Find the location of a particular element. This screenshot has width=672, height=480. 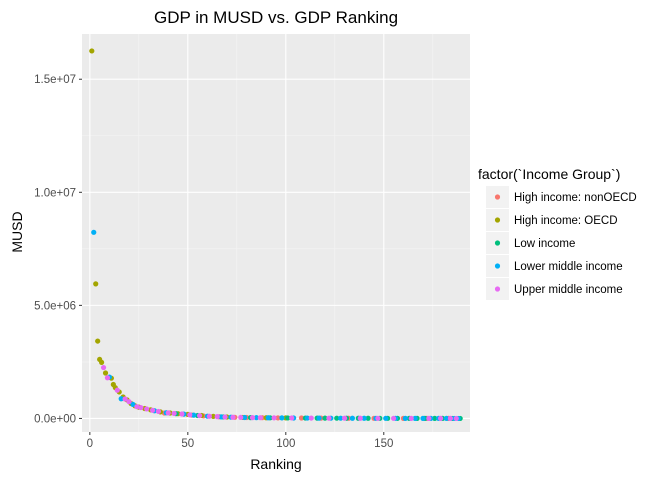

y-tick-label: 1.0e+07 is located at coordinates (55, 193).